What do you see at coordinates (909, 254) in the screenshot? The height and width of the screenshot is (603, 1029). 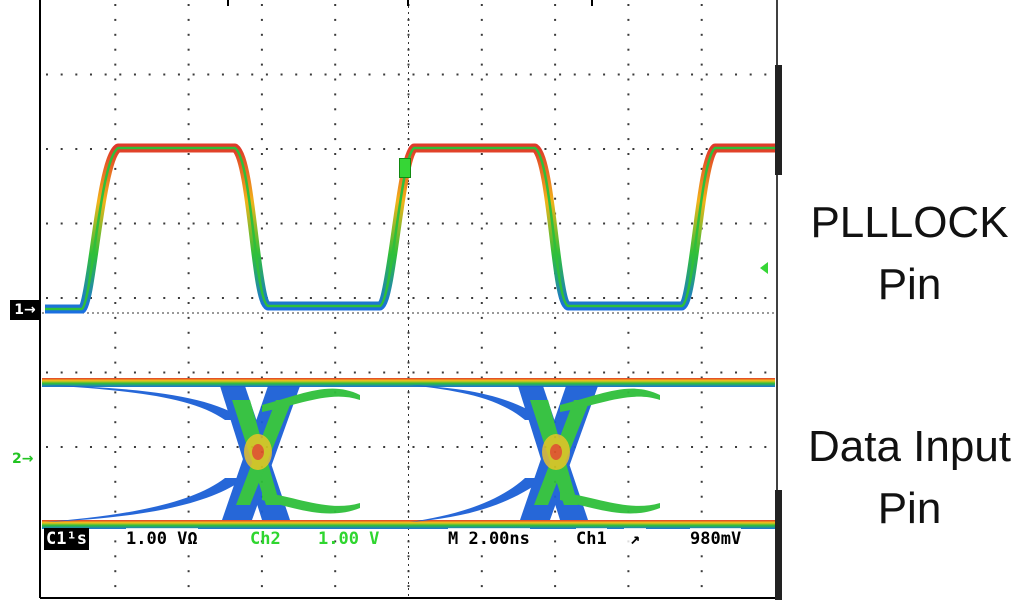 I see `plllock-pin-label: PLLLOCK Pin` at bounding box center [909, 254].